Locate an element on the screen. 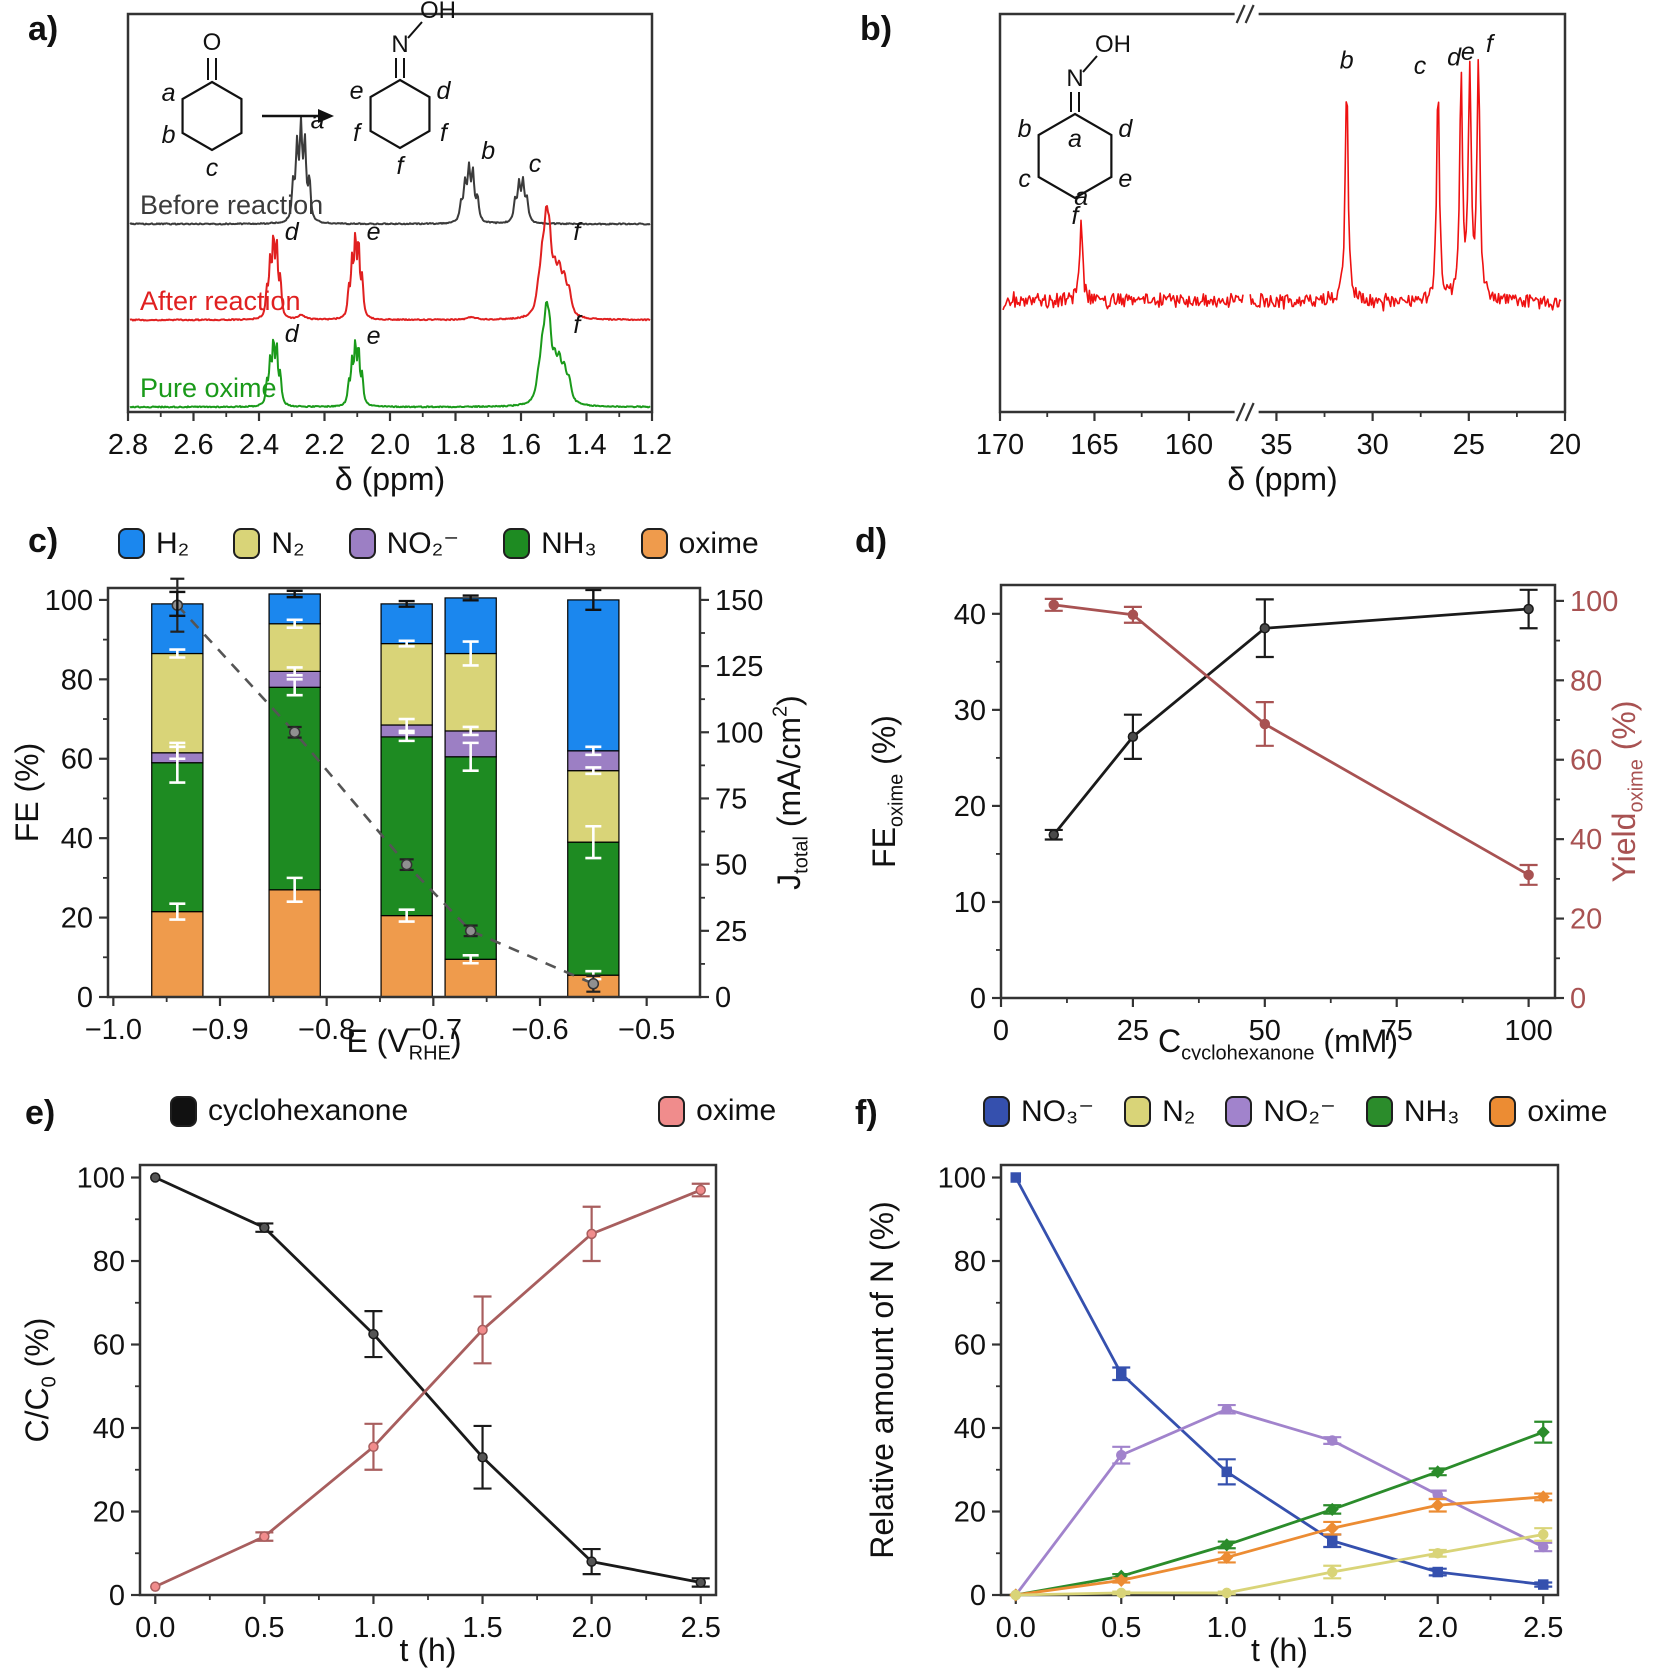  legend-label-e-1: oxime is located at coordinates (736, 1110).